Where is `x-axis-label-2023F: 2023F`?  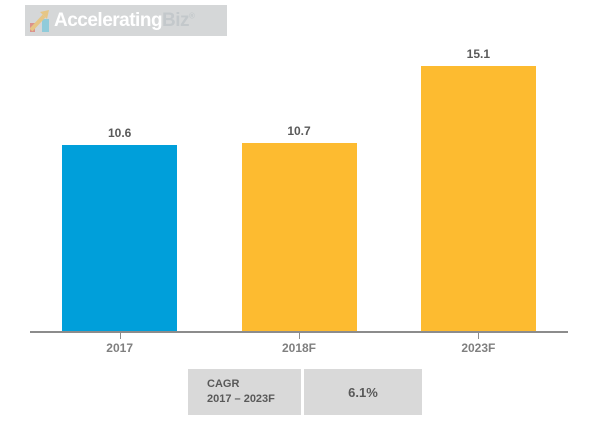 x-axis-label-2023F: 2023F is located at coordinates (478, 348).